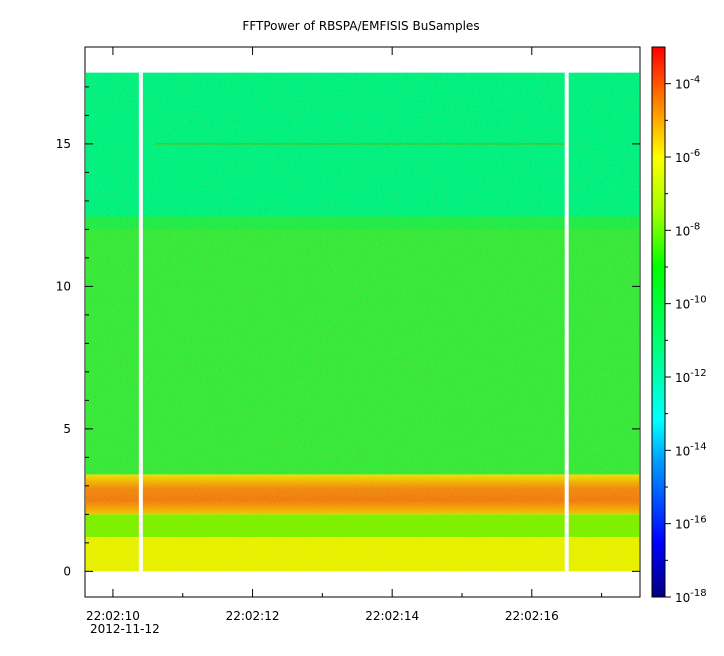 The image size is (724, 656). I want to click on colorbar-tick-label: 10⁻¹⁰, so click(691, 303).